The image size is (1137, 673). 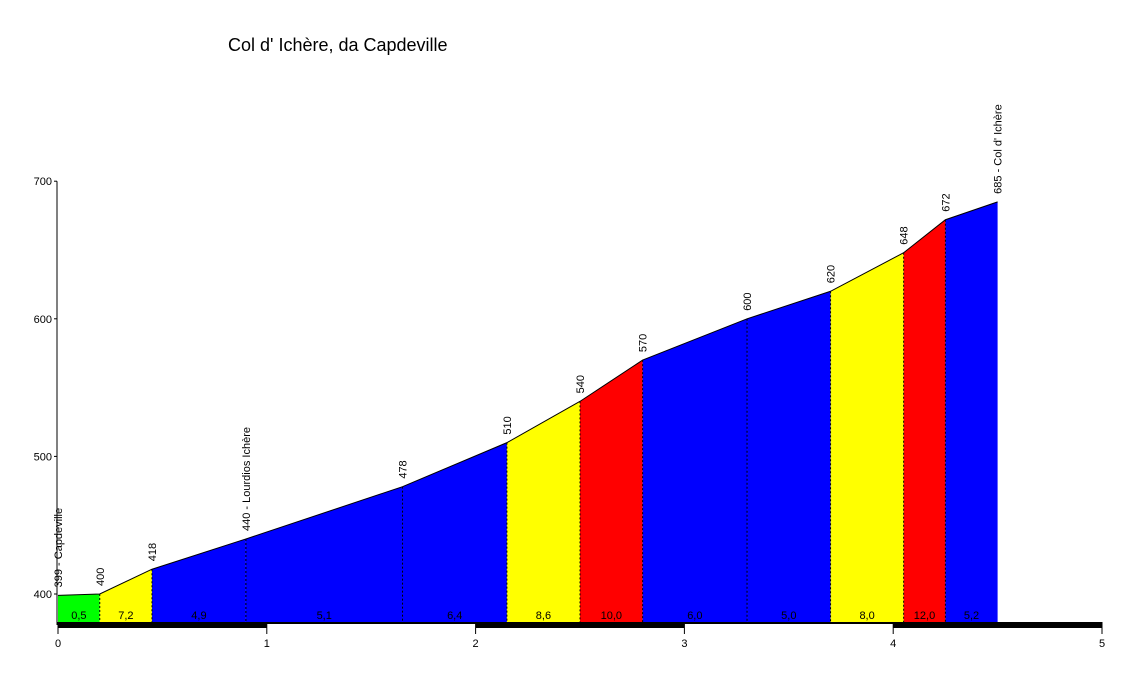 What do you see at coordinates (788, 616) in the screenshot?
I see `gradient-label: 5,0` at bounding box center [788, 616].